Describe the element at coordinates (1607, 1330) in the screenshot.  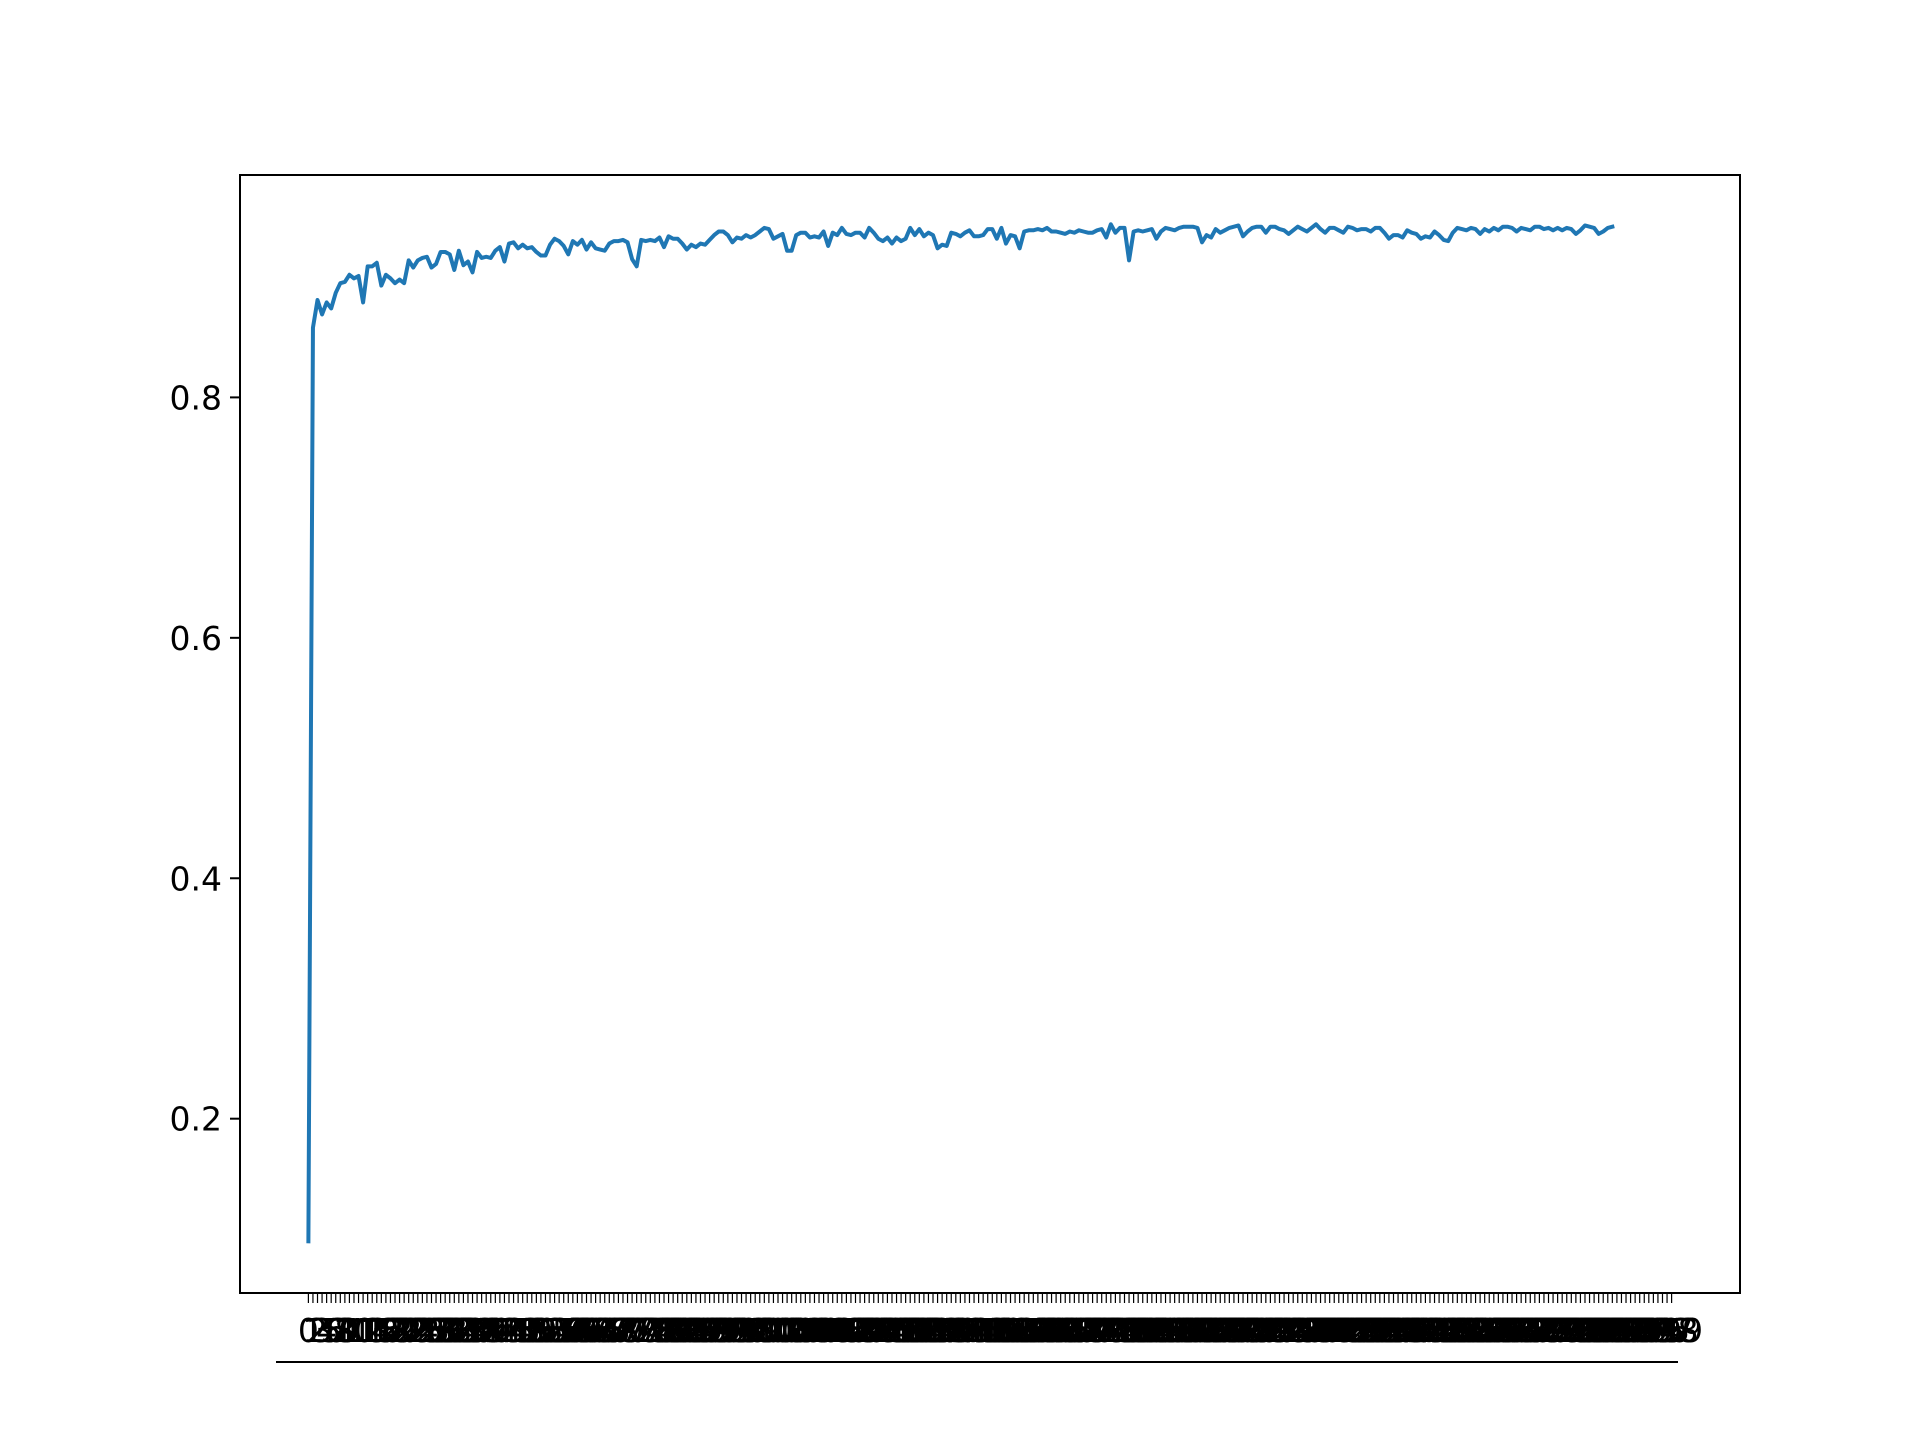
I see `x-tick-label-285: 285` at that location.